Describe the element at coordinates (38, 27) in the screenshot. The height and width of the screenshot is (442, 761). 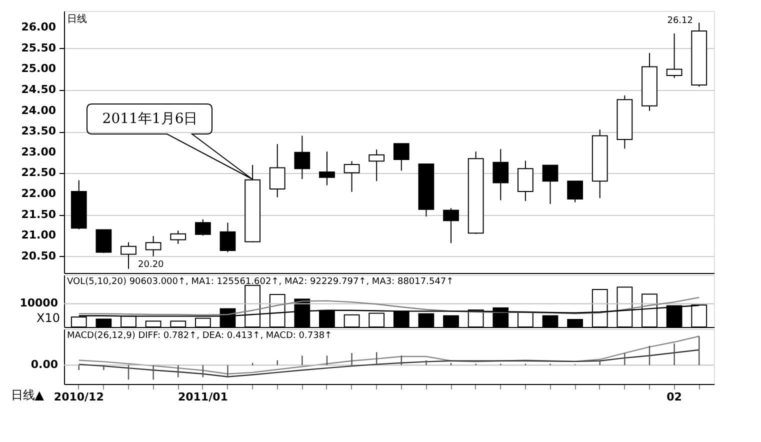
I see `y-tick-label: 26.00` at that location.